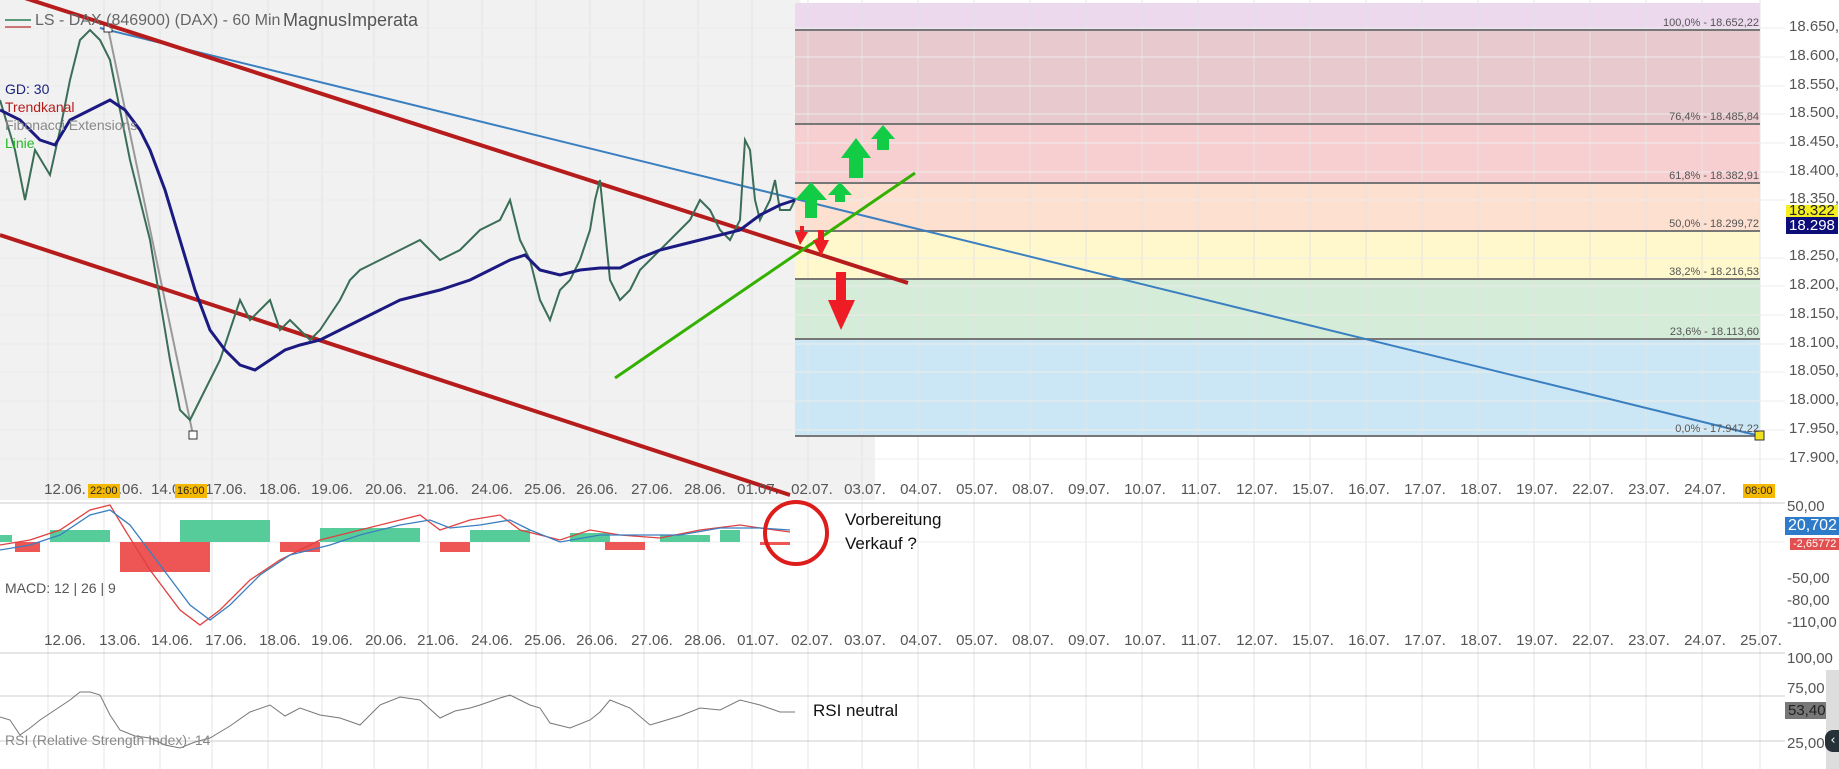 This screenshot has height=769, width=1839. Describe the element at coordinates (1717, 429) in the screenshot. I see `fib-label-0: 0,0% - 17.947,22` at that location.